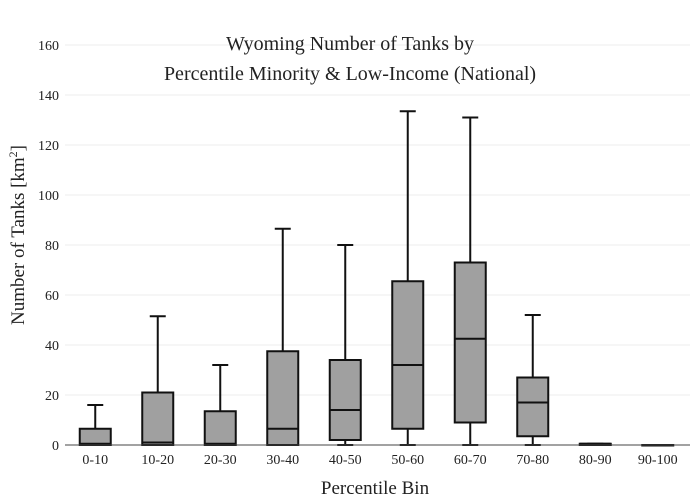  Describe the element at coordinates (375, 488) in the screenshot. I see `x-axis-label: Percentile Bin` at that location.